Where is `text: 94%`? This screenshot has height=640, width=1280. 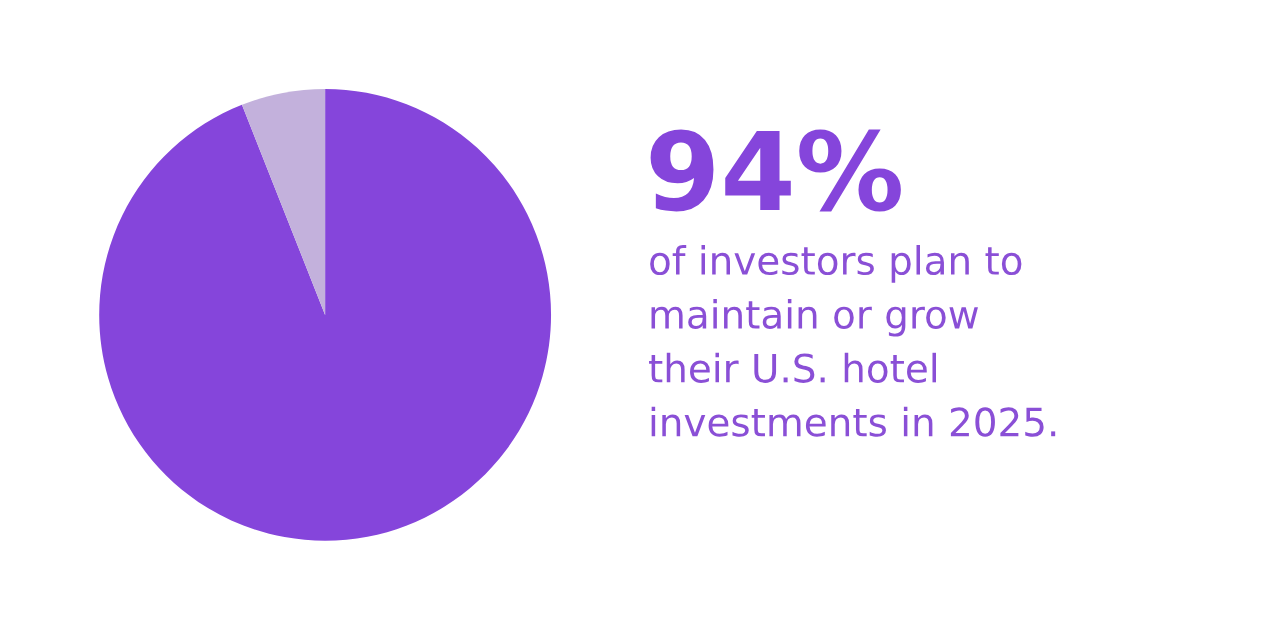
text: 94% is located at coordinates (775, 170).